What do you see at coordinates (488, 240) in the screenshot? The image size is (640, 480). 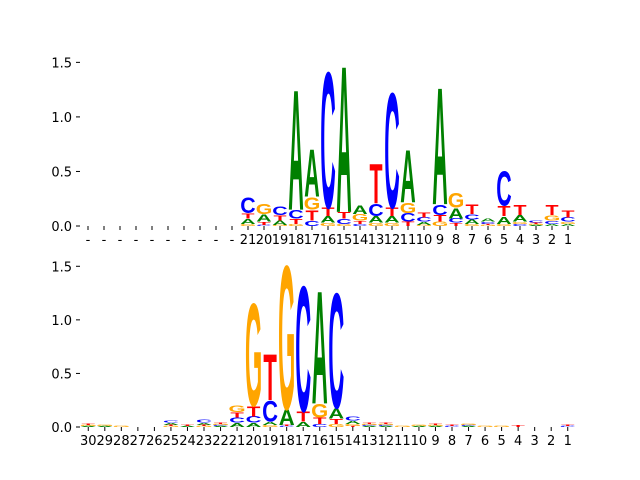 I see `x-tick-label: 6` at bounding box center [488, 240].